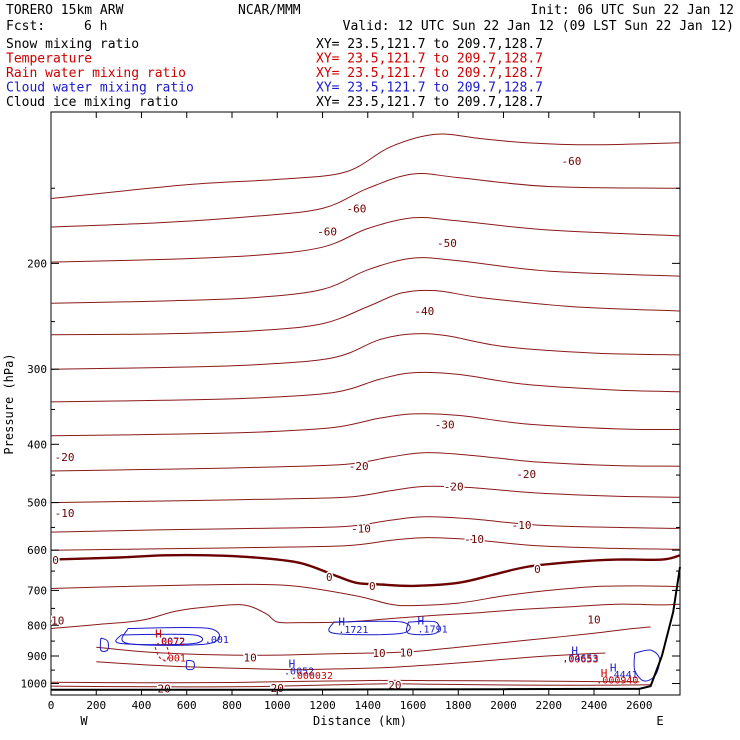 Image resolution: width=740 pixels, height=740 pixels. I want to click on x-axis-label: Distance (km), so click(360, 721).